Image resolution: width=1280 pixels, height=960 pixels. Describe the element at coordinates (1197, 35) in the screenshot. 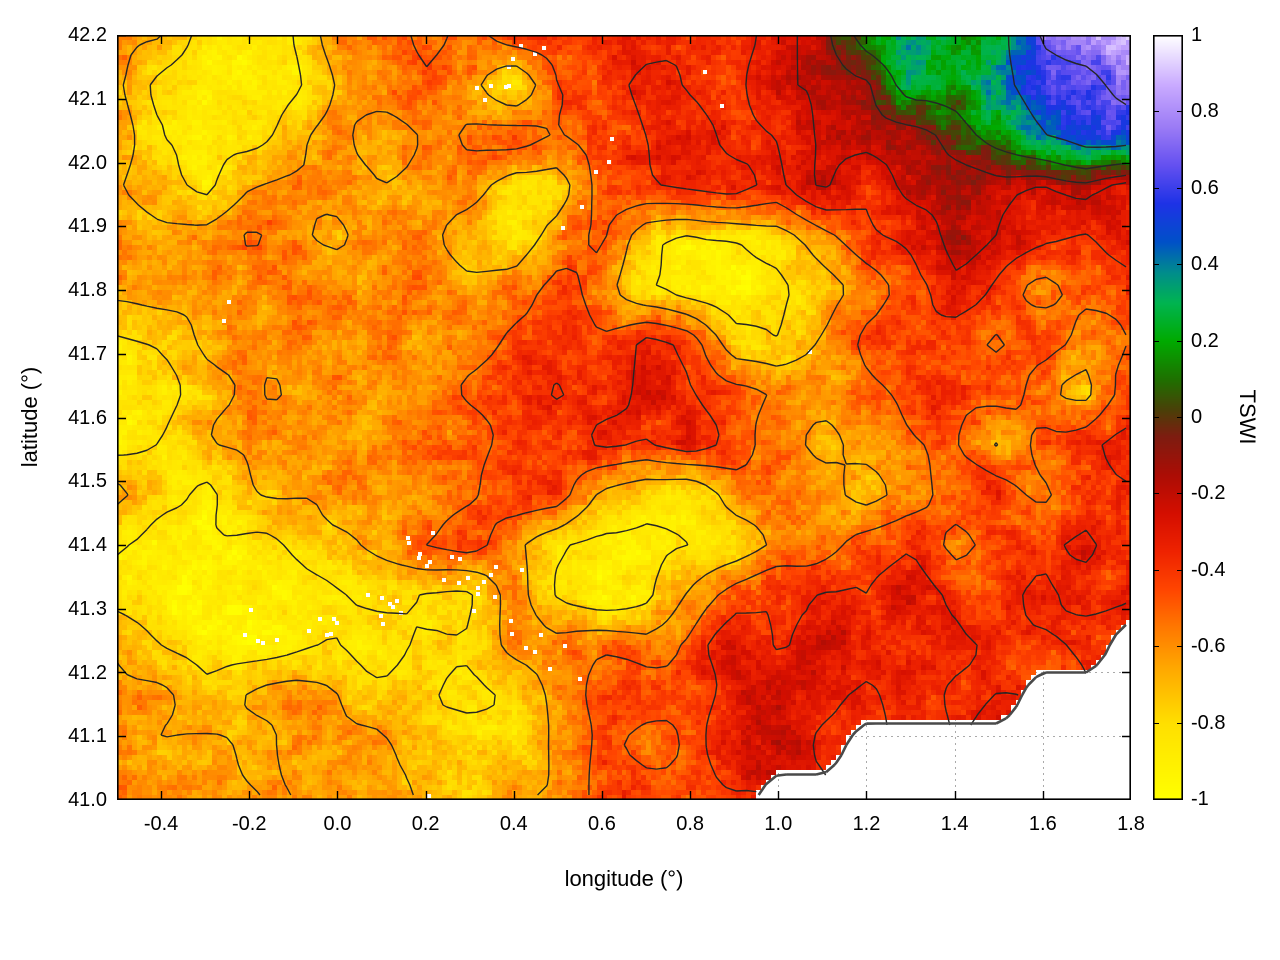

I see `colorbar-tick-label-0: 1` at that location.